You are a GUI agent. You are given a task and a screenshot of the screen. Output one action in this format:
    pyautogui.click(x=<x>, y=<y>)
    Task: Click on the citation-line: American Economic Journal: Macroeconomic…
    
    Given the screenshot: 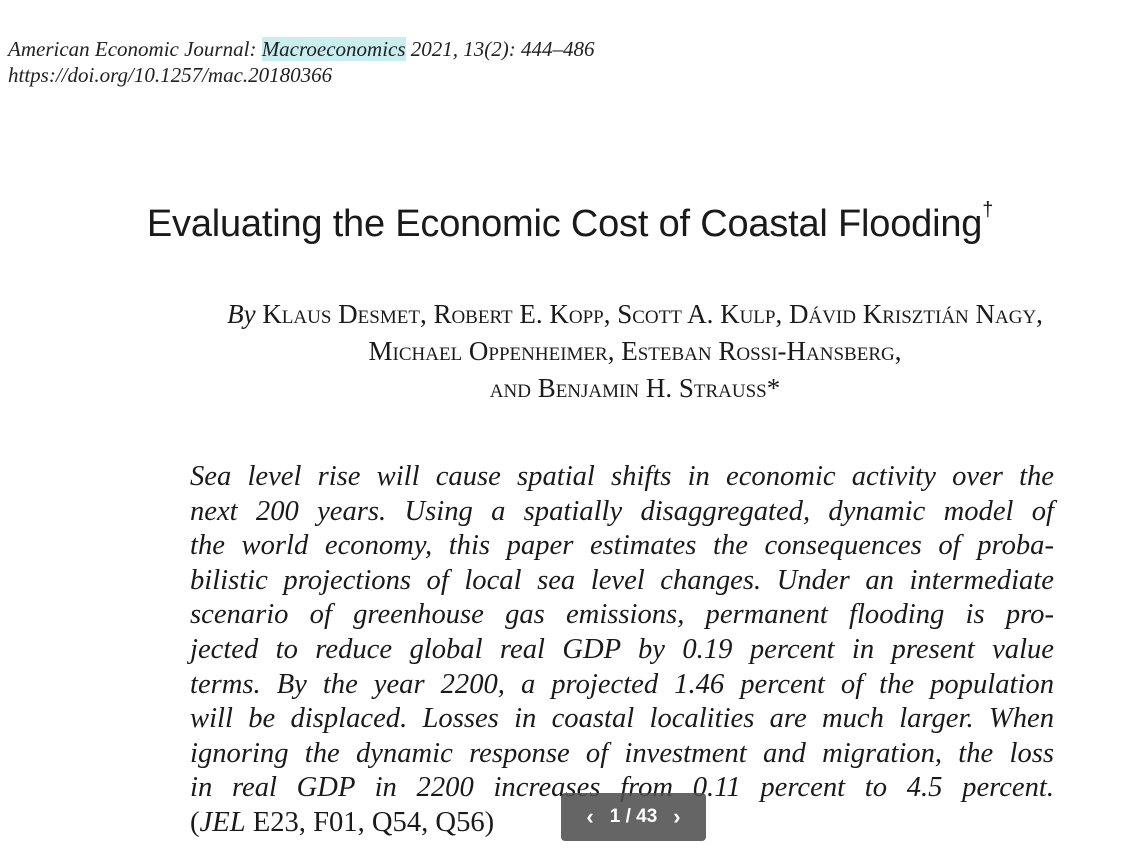 What is the action you would take?
    pyautogui.click(x=301, y=49)
    